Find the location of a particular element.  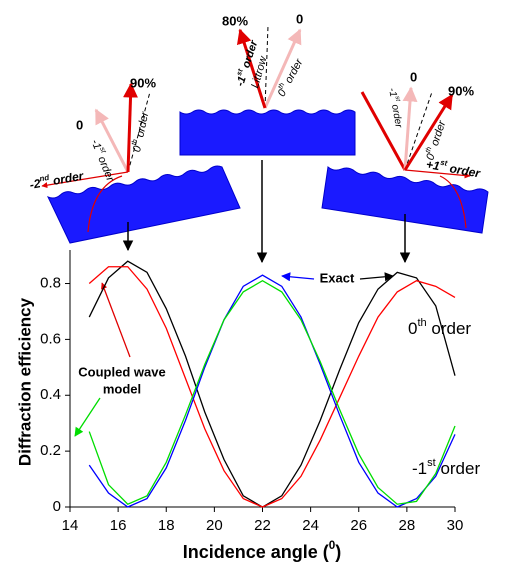

x-tick-label: 14 is located at coordinates (70, 525).